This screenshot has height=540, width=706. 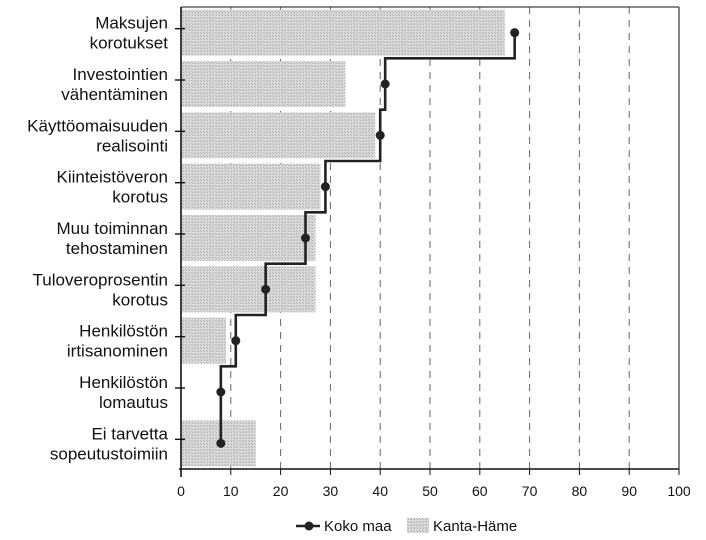 I want to click on x-tick-label: 90, so click(x=629, y=491).